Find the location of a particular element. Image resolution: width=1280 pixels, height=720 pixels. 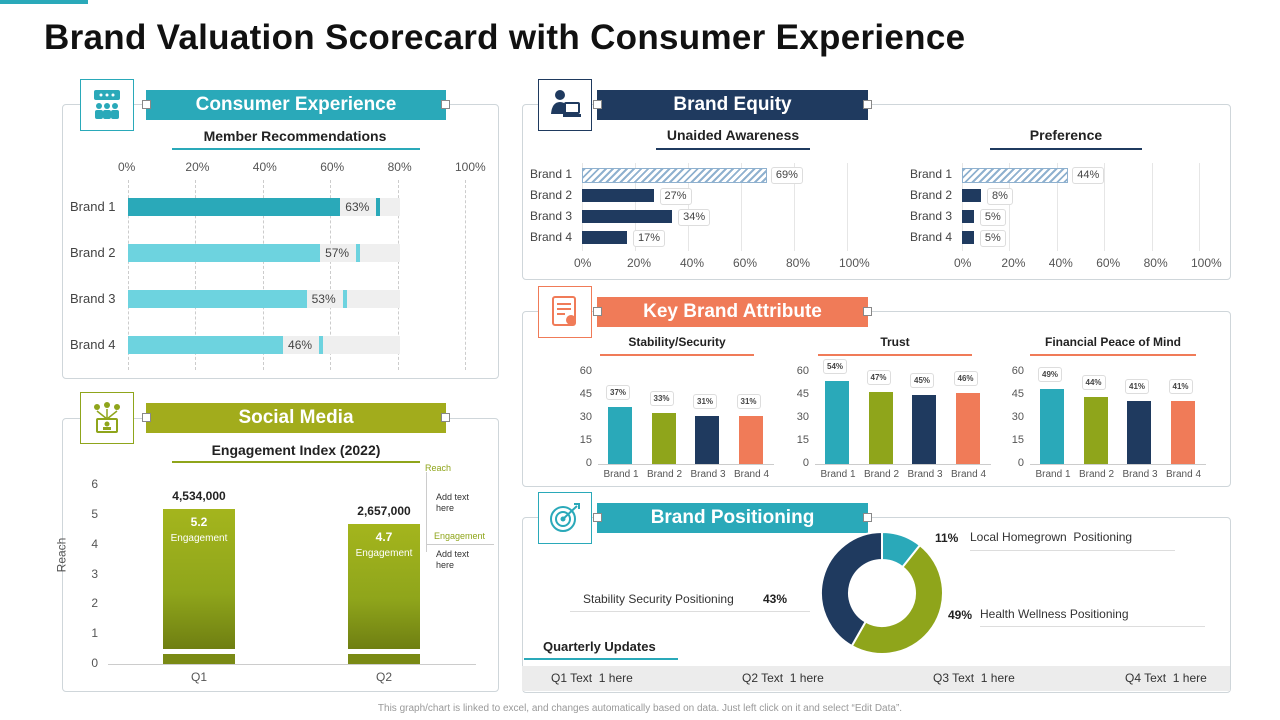

y-tick-label: 6 is located at coordinates (94, 484).